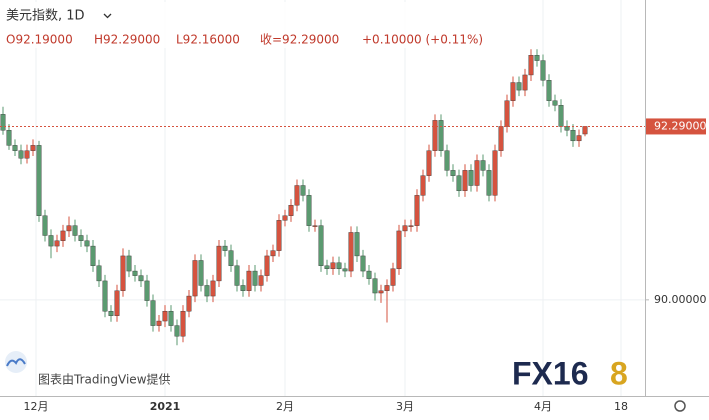 The height and width of the screenshot is (420, 709). What do you see at coordinates (680, 125) in the screenshot?
I see `last-price-label: 92.29000` at bounding box center [680, 125].